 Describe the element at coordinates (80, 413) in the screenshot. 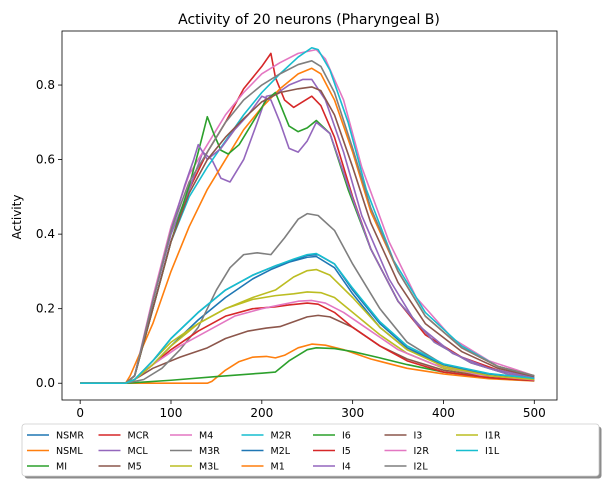

I see `x-tick-label: 0` at that location.